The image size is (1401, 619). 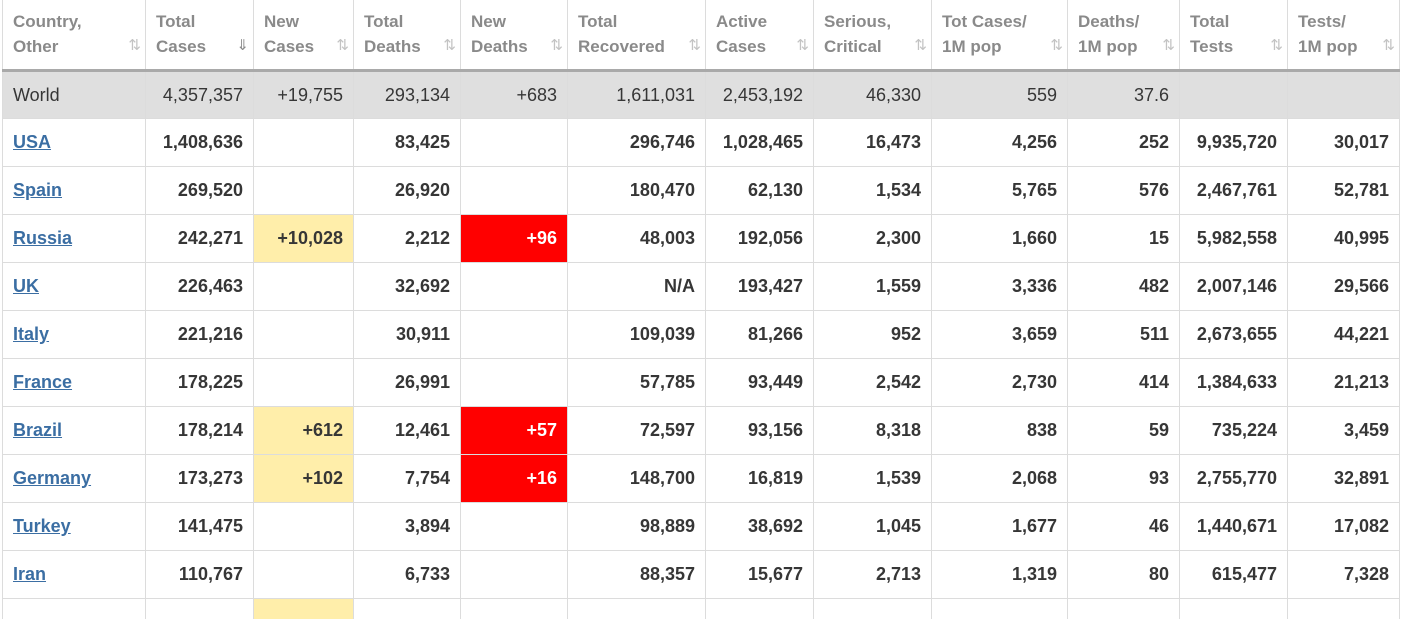 I want to click on country-cell: Italy, so click(x=74, y=334).